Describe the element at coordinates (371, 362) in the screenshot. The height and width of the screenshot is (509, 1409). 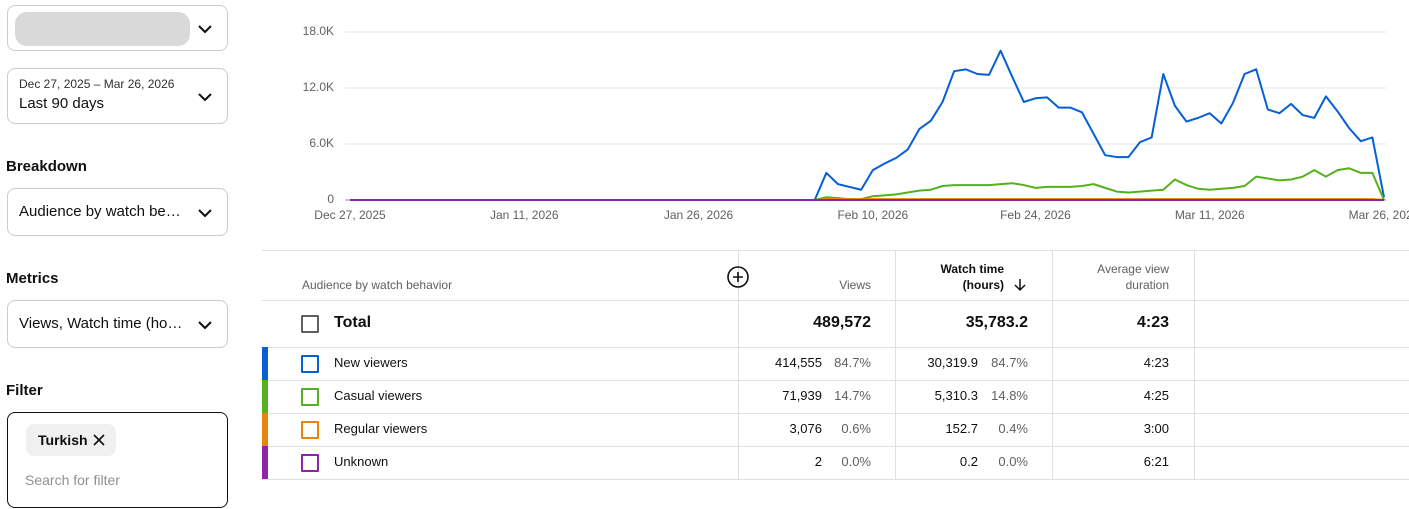
I see `row-label: New viewers` at that location.